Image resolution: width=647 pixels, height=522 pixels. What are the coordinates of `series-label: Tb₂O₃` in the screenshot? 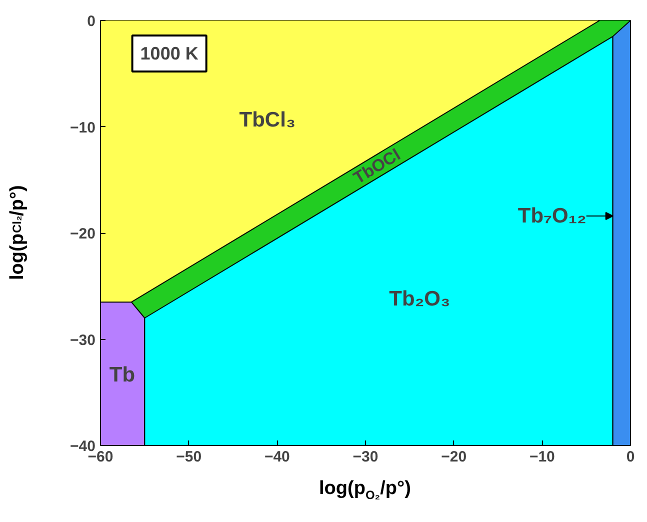 It's located at (419, 299).